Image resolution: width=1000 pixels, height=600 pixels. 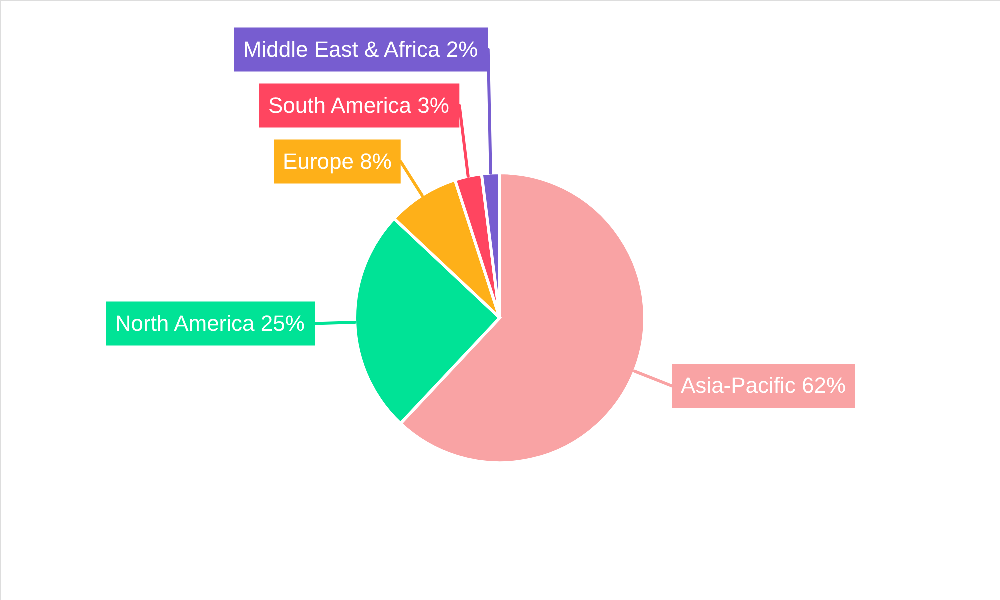 What do you see at coordinates (763, 385) in the screenshot?
I see `slice-label: Asia-Pacific 62%` at bounding box center [763, 385].